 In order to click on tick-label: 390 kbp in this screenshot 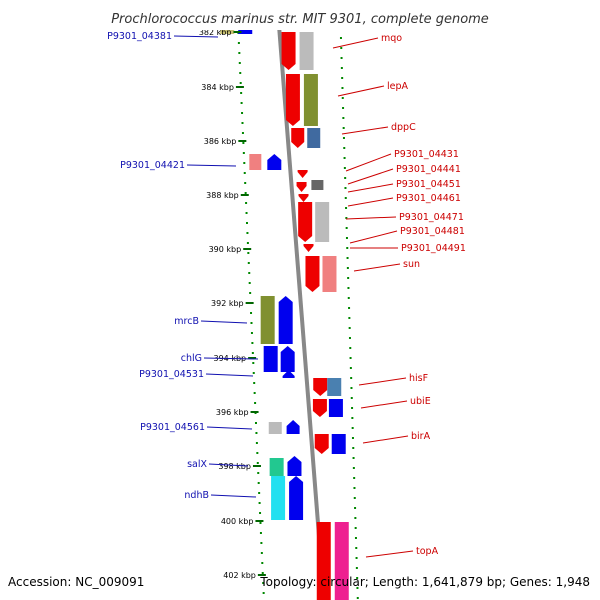, I will do `click(225, 249)`.